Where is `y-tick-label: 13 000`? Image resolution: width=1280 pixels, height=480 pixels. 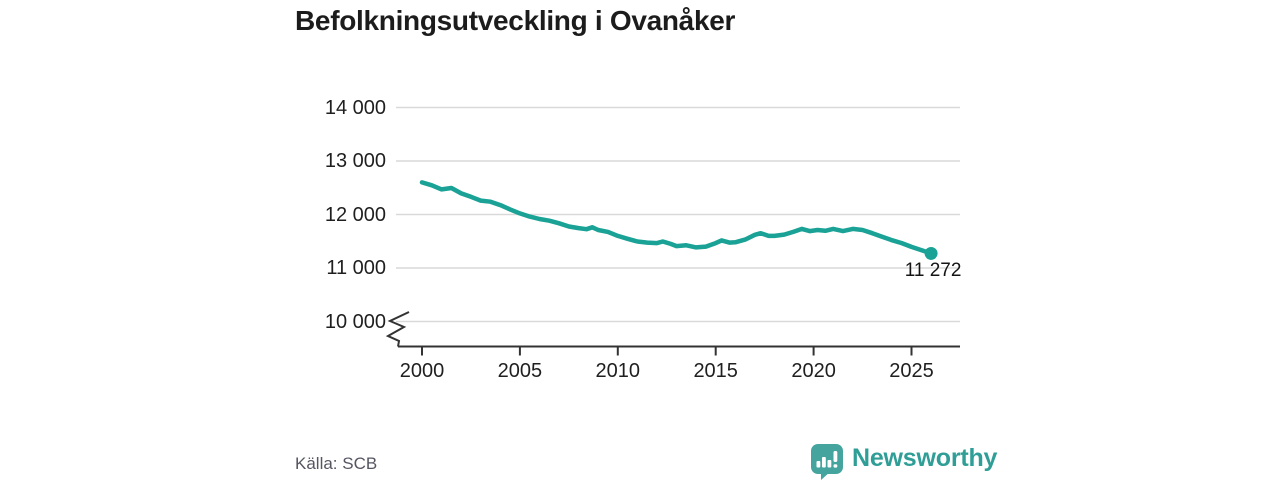
y-tick-label: 13 000 is located at coordinates (355, 161).